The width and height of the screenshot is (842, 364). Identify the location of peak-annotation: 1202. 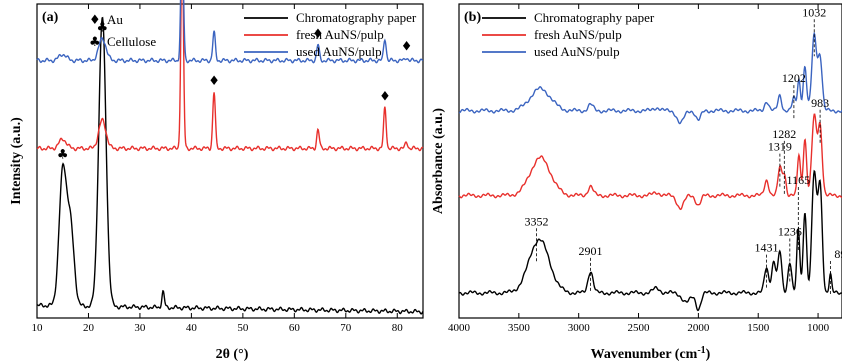
(794, 78).